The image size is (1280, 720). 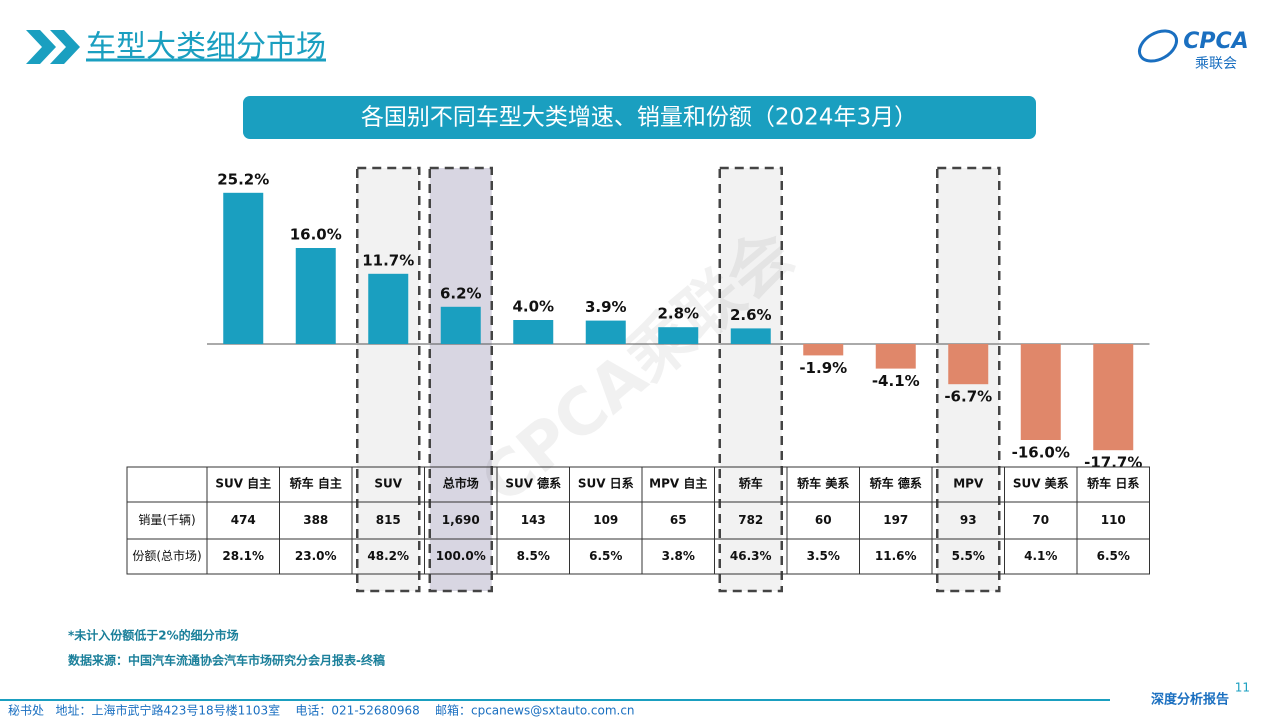 What do you see at coordinates (1190, 700) in the screenshot?
I see `report-label: 深度分析报告` at bounding box center [1190, 700].